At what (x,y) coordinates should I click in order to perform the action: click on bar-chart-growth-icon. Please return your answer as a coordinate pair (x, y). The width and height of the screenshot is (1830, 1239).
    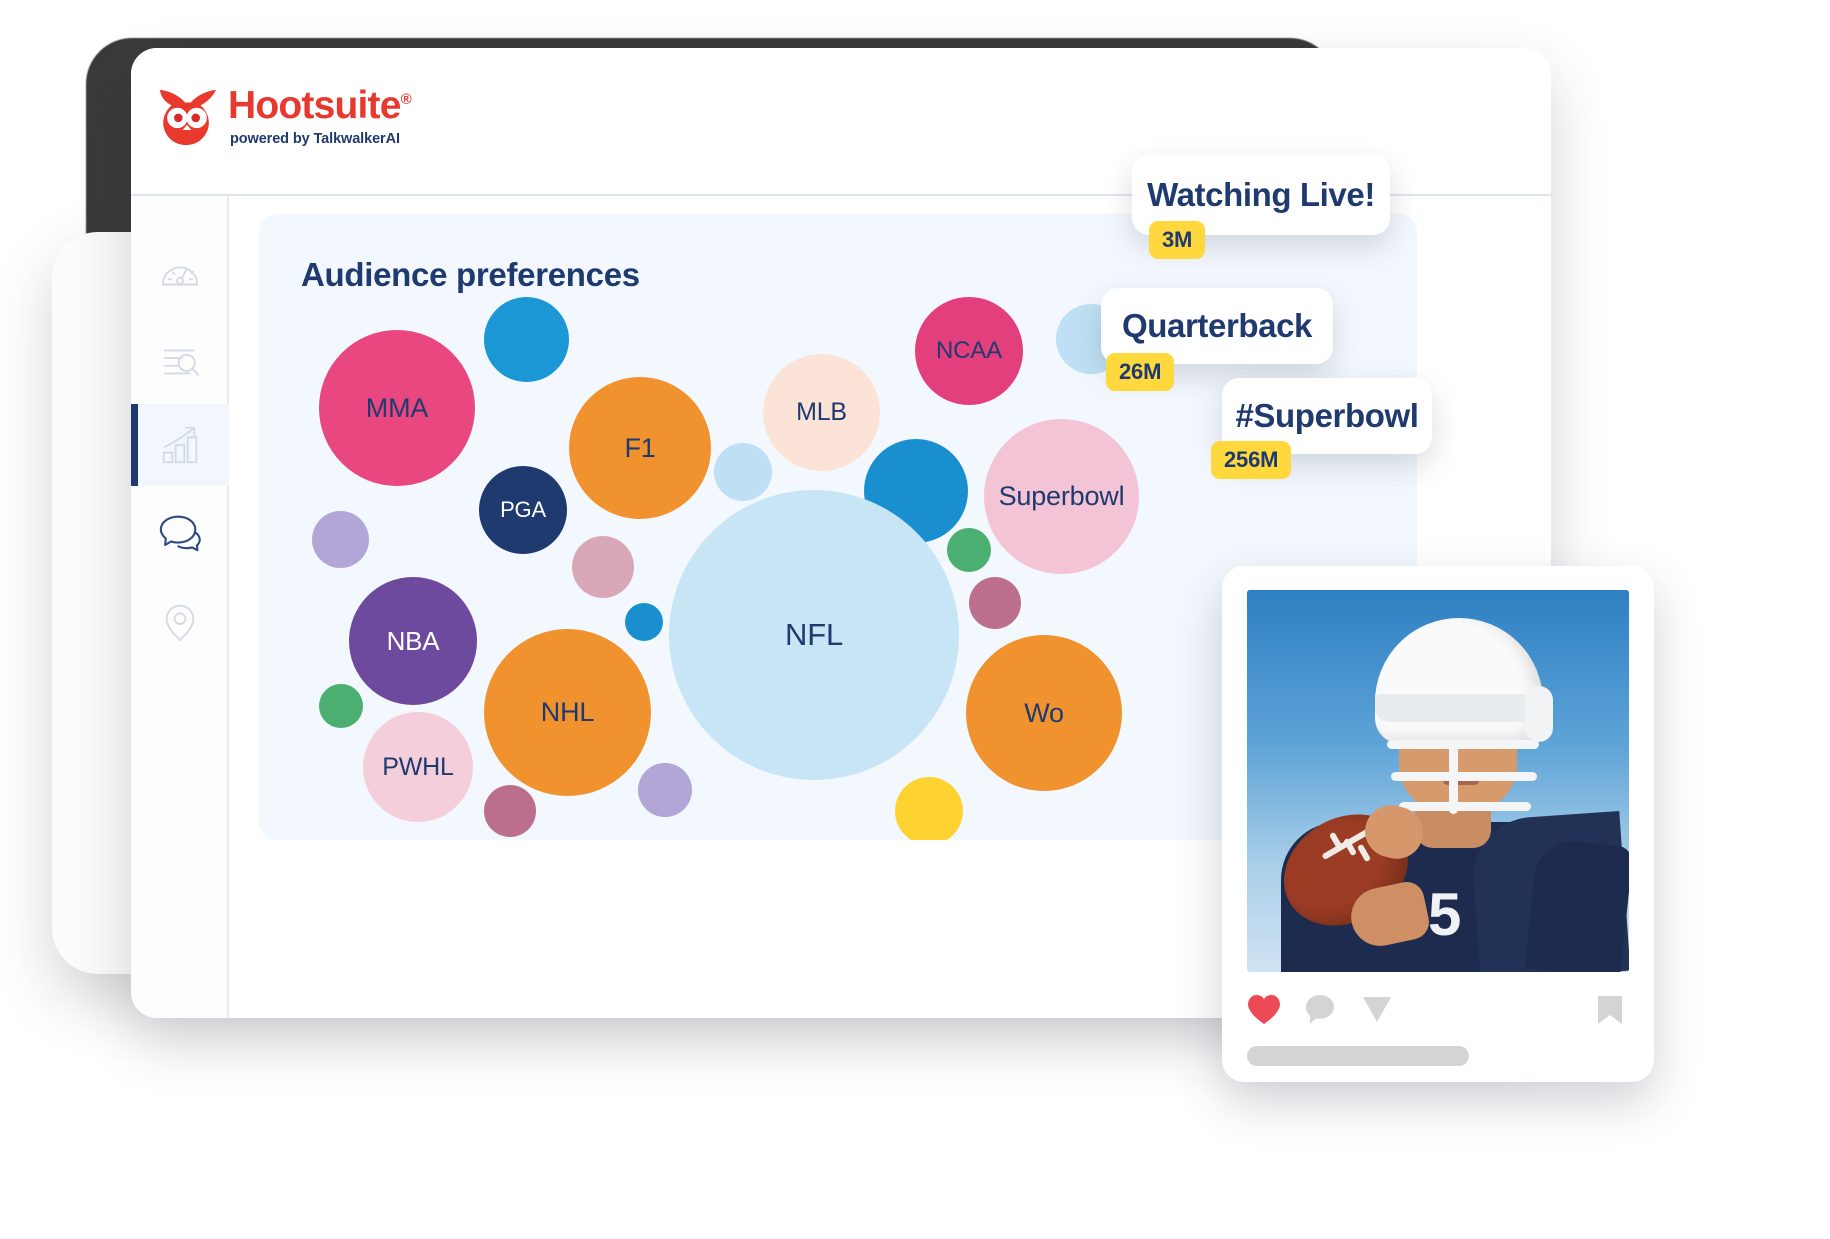
    Looking at the image, I should click on (180, 445).